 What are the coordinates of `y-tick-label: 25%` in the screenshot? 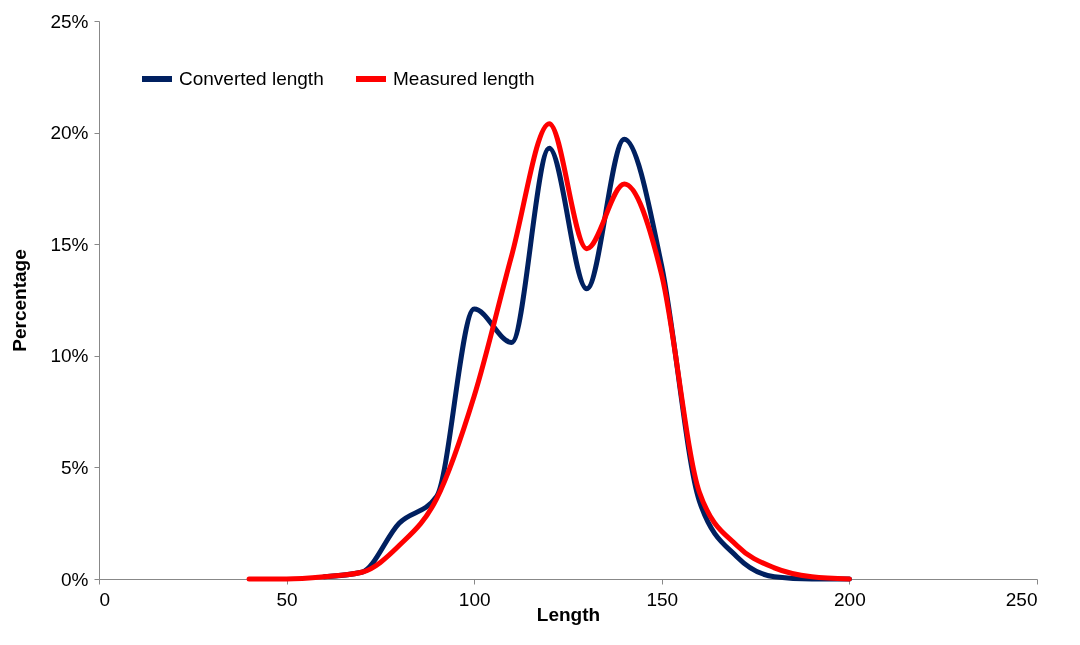 It's located at (69, 21).